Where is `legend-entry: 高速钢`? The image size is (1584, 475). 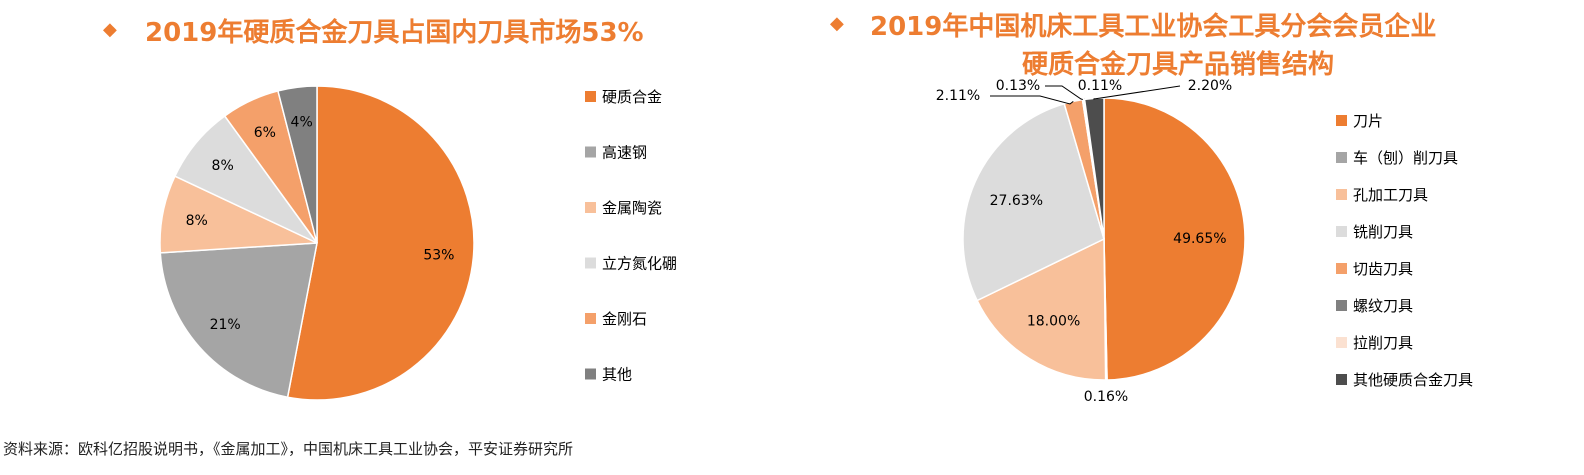
legend-entry: 高速钢 is located at coordinates (624, 153).